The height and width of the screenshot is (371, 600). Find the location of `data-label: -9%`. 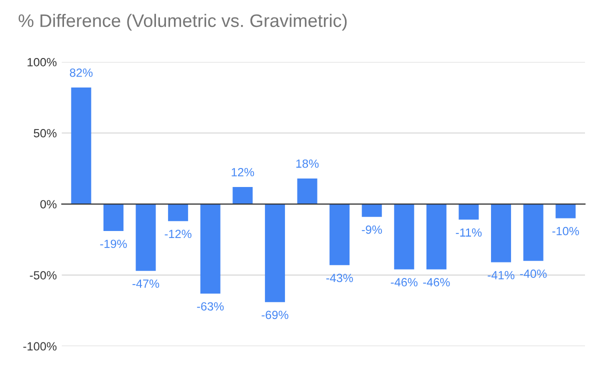

data-label: -9% is located at coordinates (372, 229).